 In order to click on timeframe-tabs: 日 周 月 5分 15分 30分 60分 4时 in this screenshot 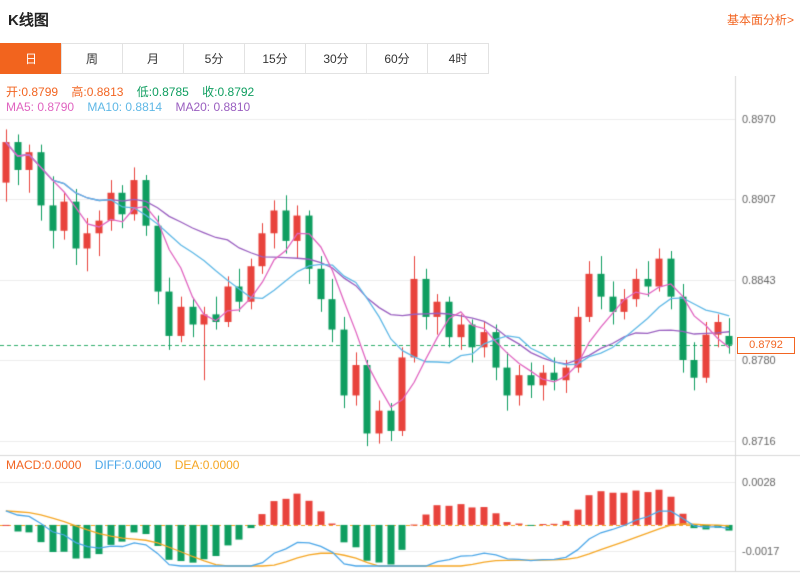, I will do `click(244, 59)`.